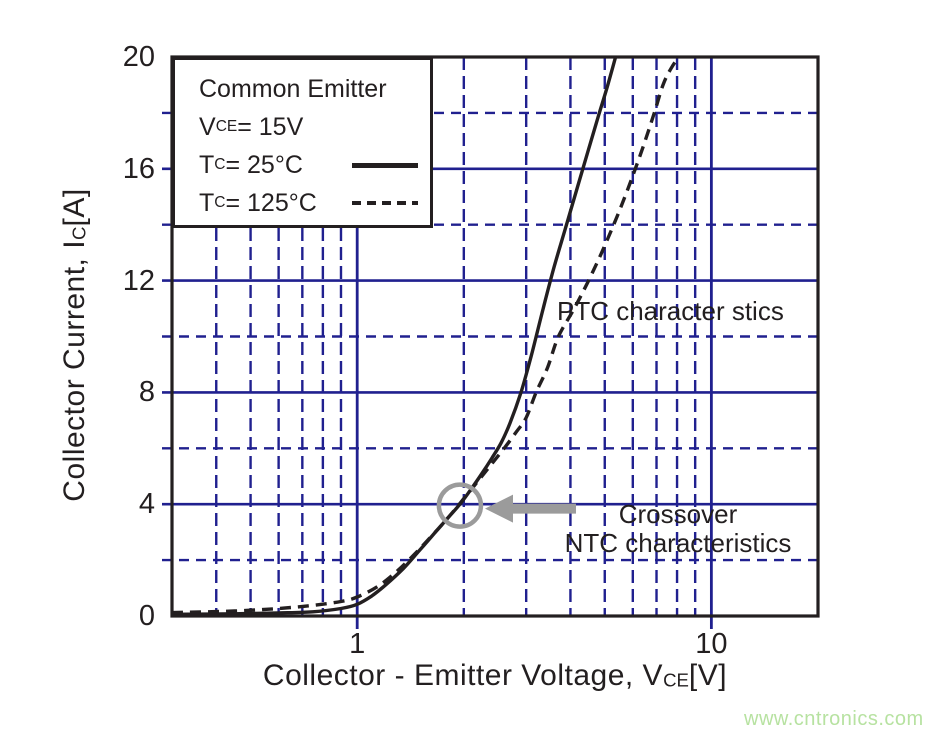 Image resolution: width=930 pixels, height=740 pixels. I want to click on y-axis-title-text: Collector Current, I, so click(74, 370).